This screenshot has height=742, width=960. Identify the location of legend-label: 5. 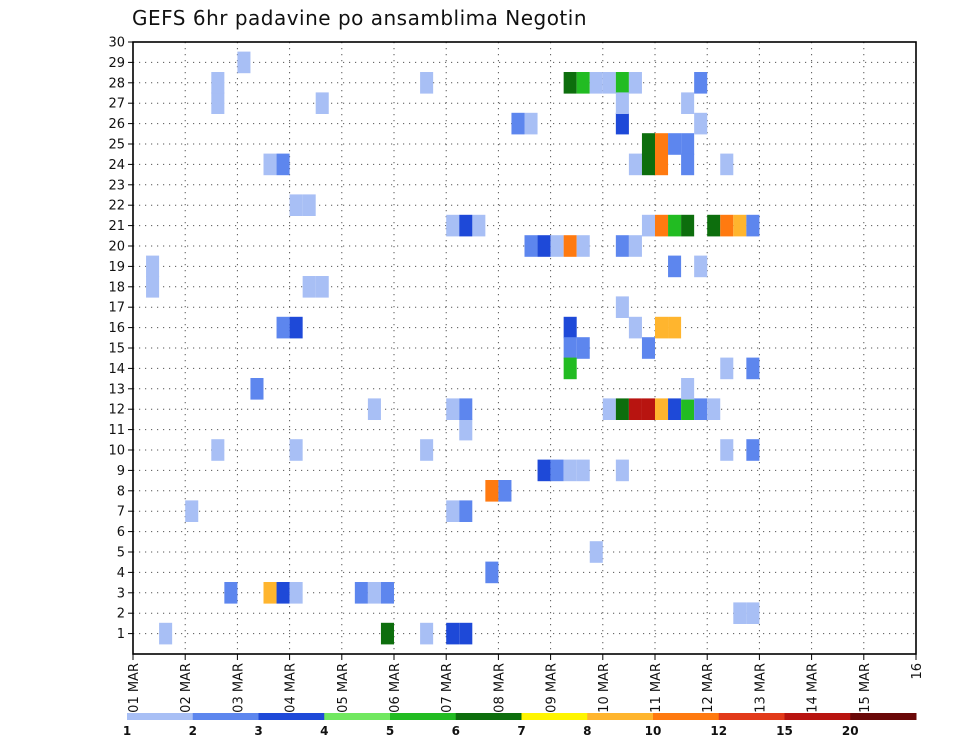
(390, 731).